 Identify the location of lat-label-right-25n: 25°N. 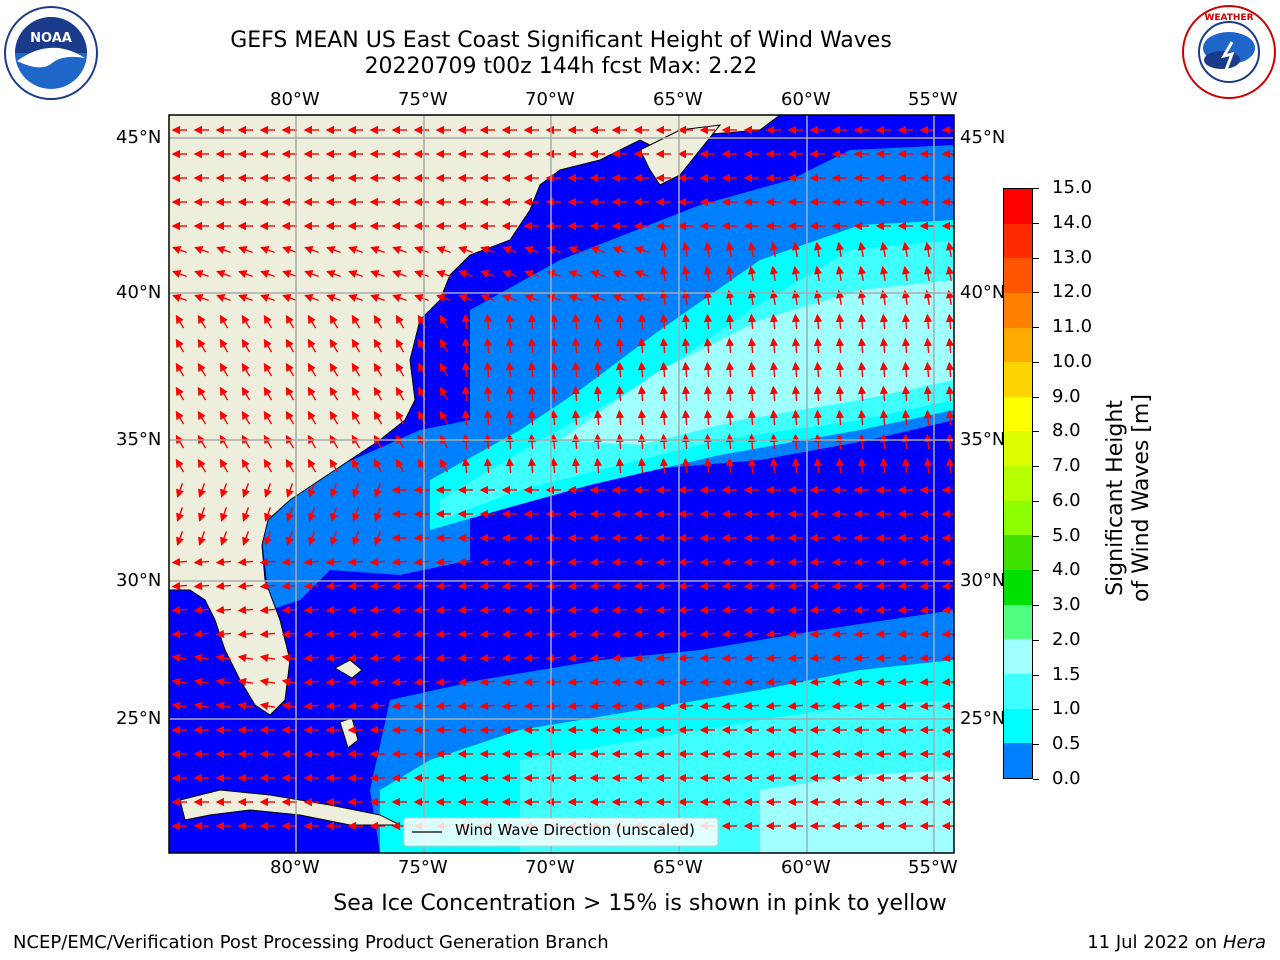
(983, 718).